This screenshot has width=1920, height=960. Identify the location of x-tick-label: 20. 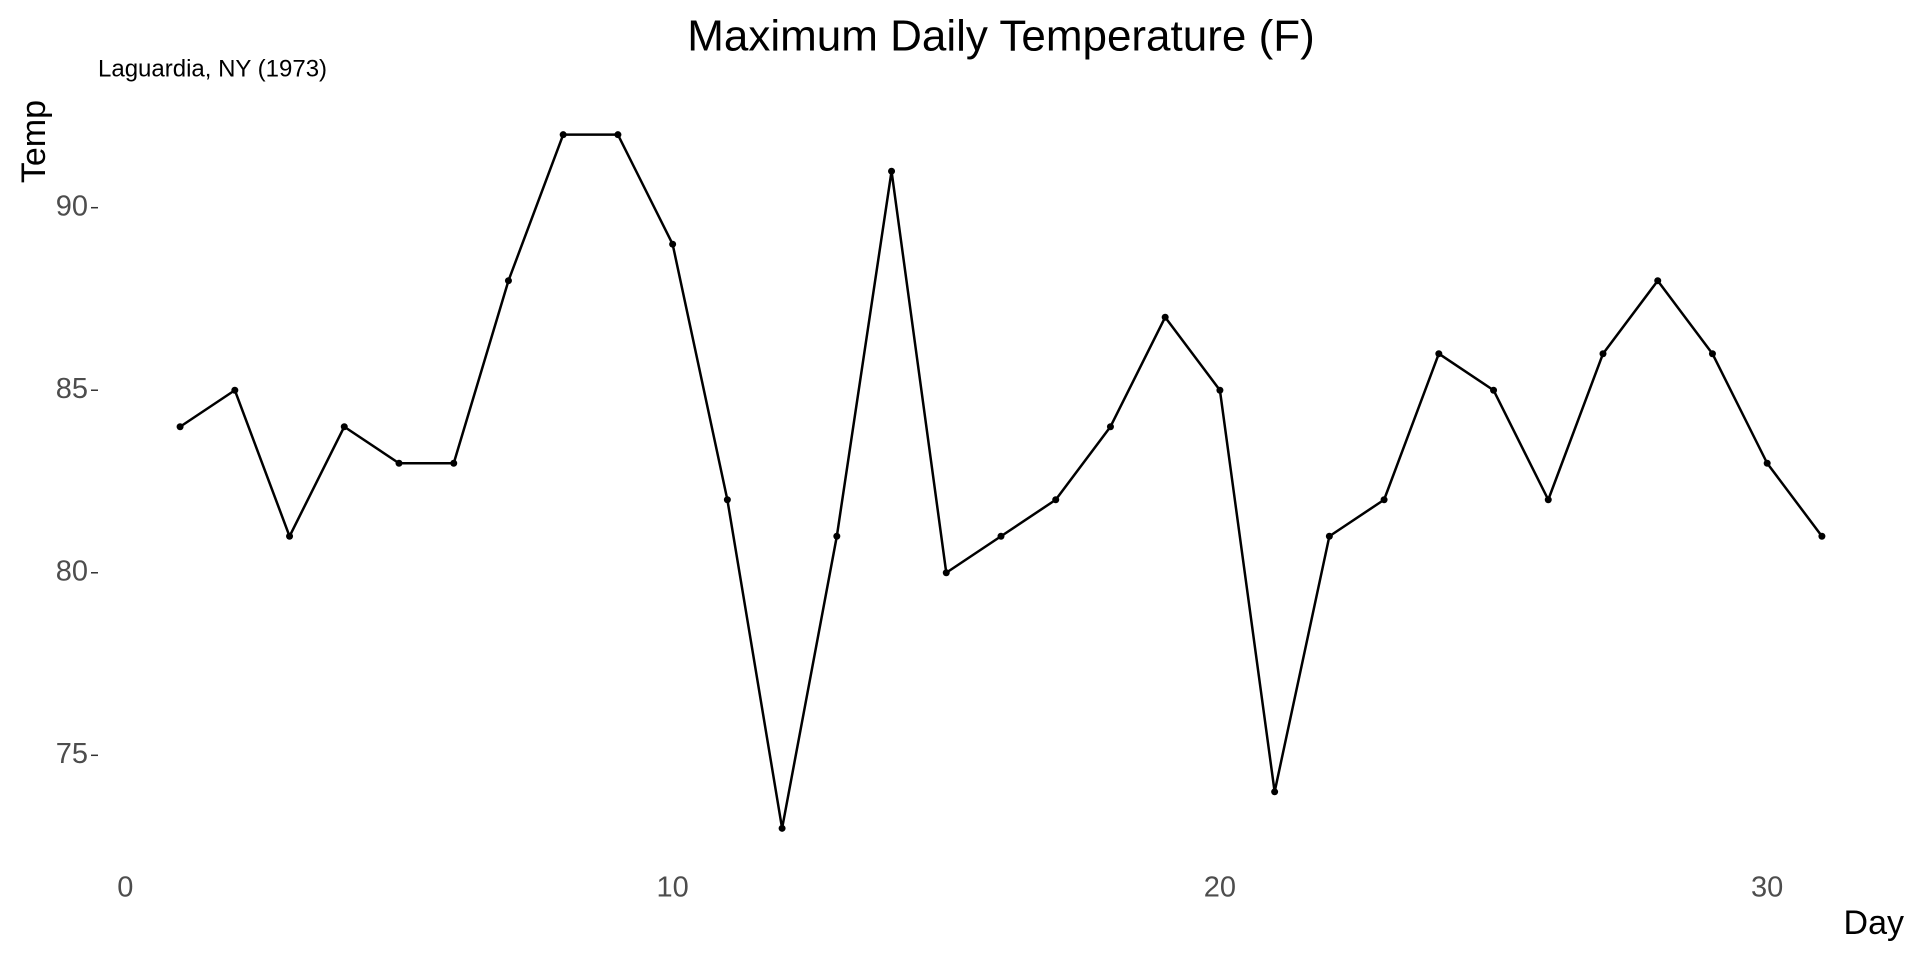
(1220, 888).